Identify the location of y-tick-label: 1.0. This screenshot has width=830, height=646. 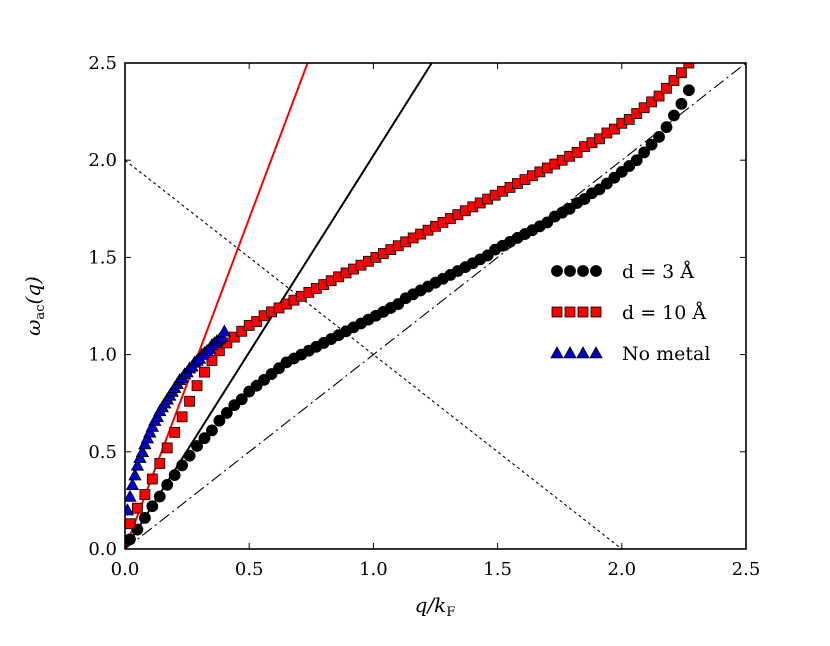
(102, 355).